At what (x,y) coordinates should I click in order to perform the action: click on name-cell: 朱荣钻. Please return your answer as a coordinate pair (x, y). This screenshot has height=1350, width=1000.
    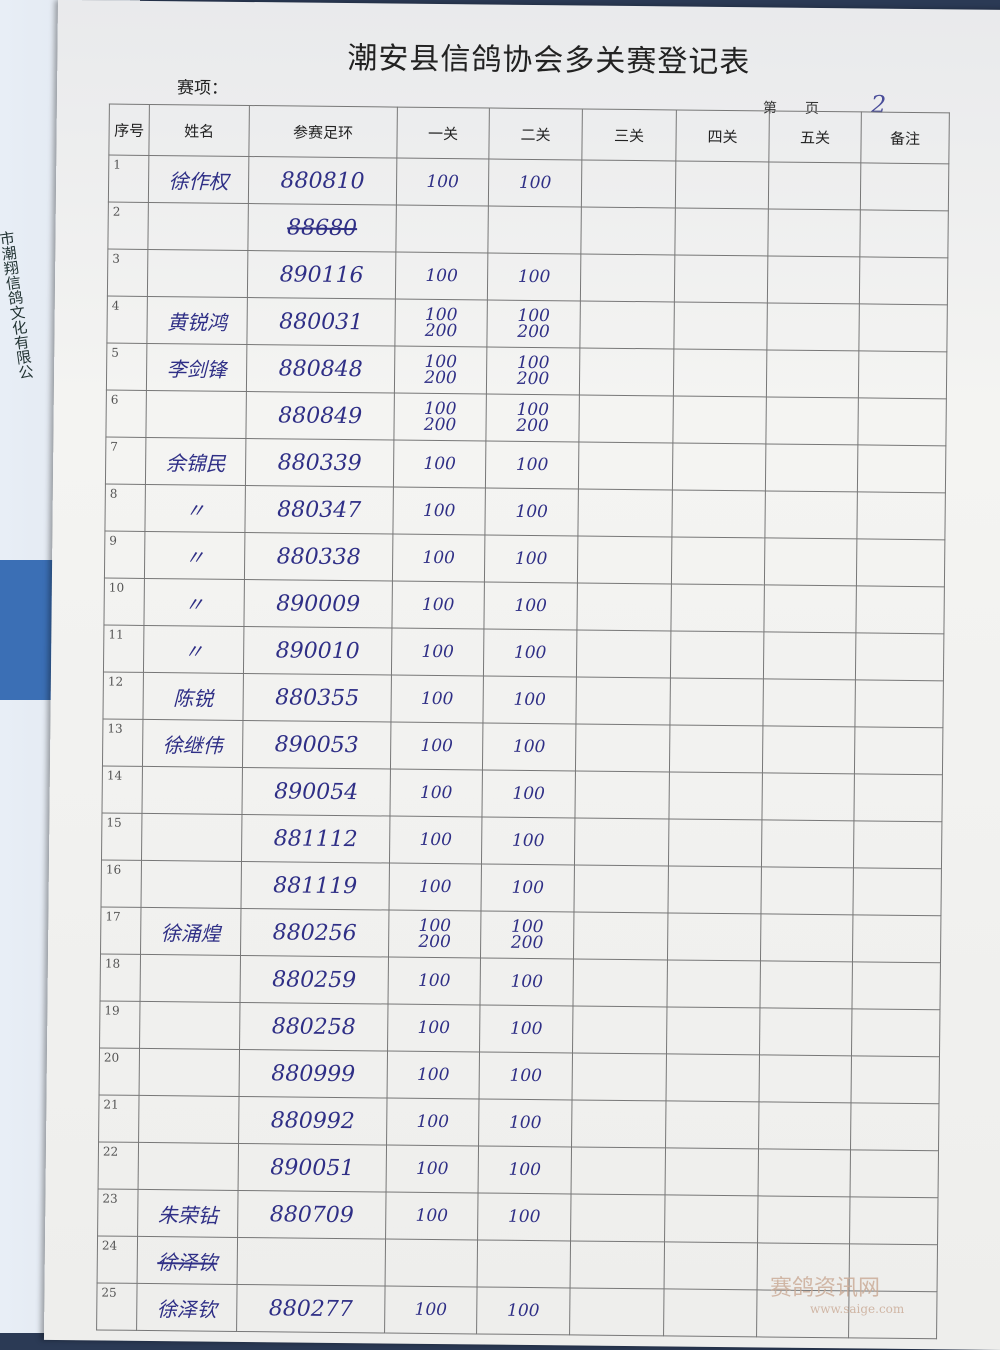
    Looking at the image, I should click on (188, 1213).